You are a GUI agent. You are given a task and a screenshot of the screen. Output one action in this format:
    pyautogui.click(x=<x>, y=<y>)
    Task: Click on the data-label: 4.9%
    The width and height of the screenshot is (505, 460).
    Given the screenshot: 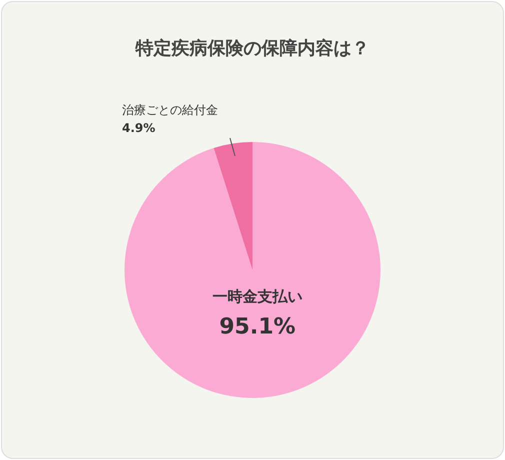 What is the action you would take?
    pyautogui.click(x=139, y=128)
    